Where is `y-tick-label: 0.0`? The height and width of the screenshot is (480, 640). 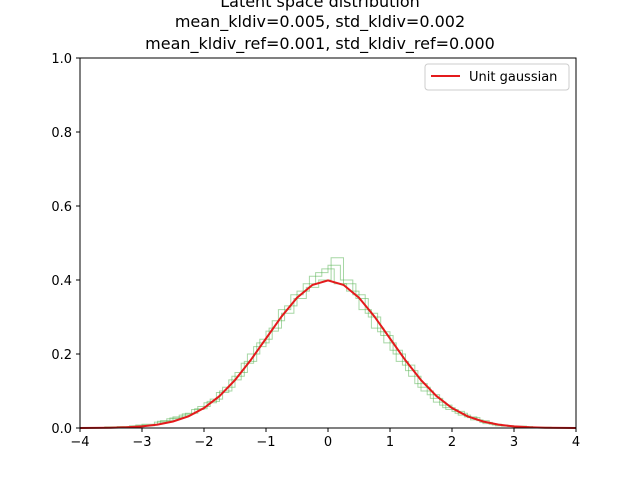
y-tick-label: 0.0 is located at coordinates (61, 429).